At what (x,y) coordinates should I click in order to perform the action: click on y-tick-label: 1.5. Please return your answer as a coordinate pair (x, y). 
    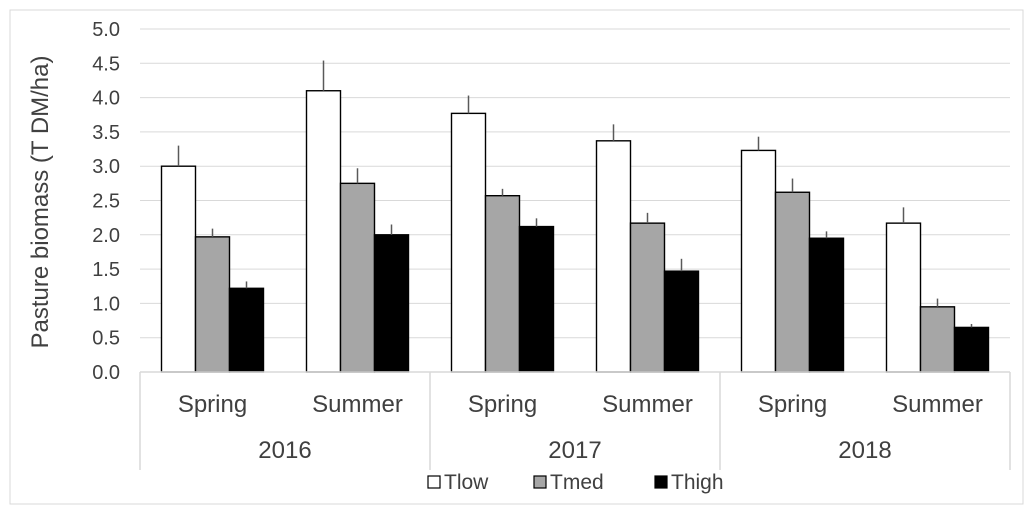
    Looking at the image, I should click on (106, 270).